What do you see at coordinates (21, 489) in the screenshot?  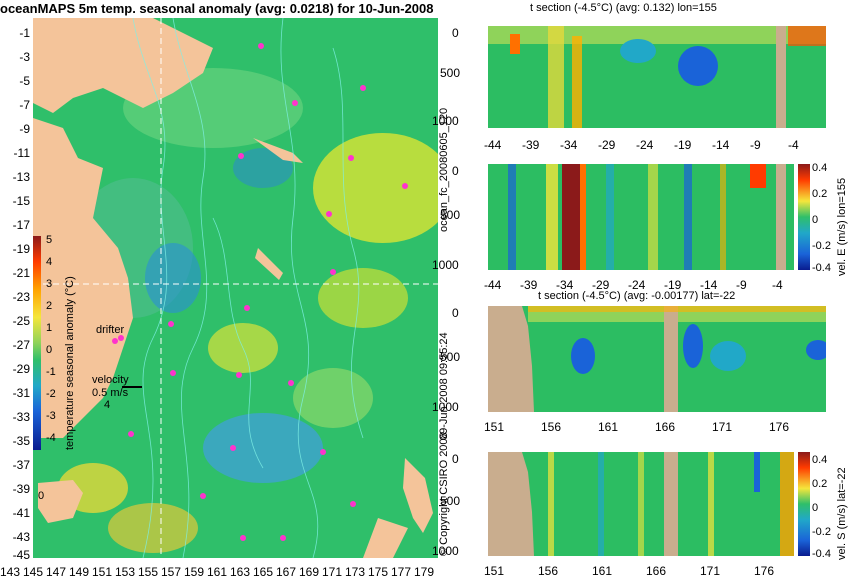 I see `lat-label: -39` at bounding box center [21, 489].